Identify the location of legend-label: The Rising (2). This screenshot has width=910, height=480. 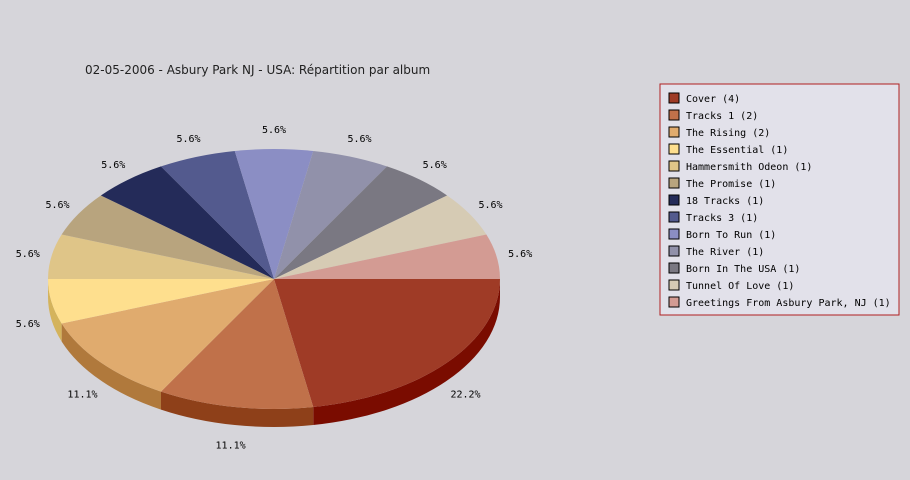
(728, 133).